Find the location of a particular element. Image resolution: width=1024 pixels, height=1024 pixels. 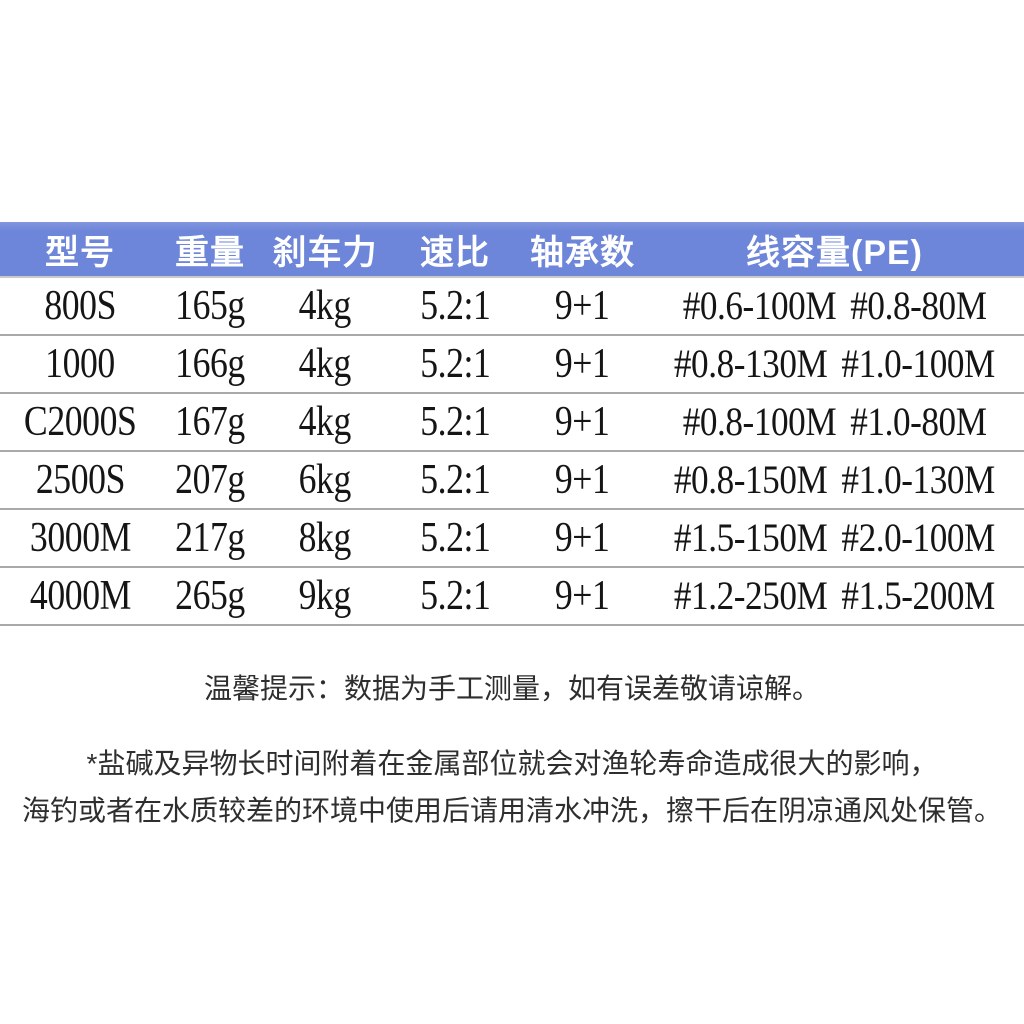

header-model: 型号 is located at coordinates (80, 252).